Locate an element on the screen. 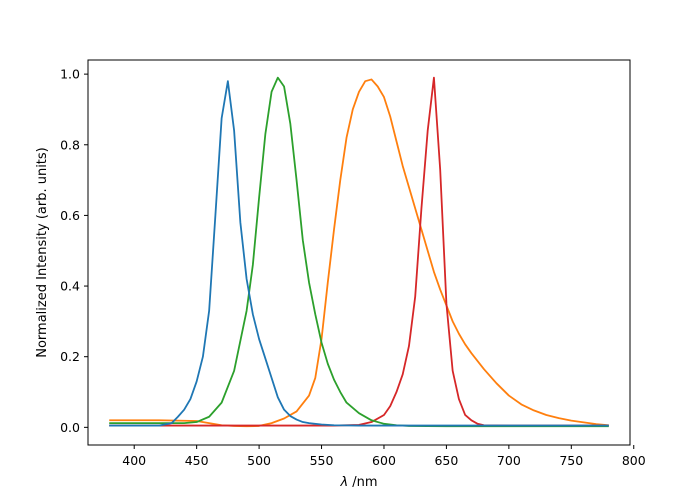 The height and width of the screenshot is (500, 700). y-axis-label: Normalized Intensity (arb. units) is located at coordinates (42, 252).